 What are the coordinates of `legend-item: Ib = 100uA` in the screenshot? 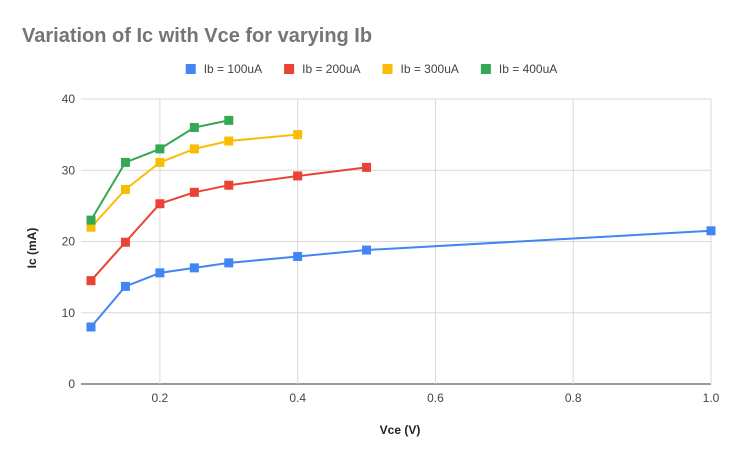 It's located at (223, 69).